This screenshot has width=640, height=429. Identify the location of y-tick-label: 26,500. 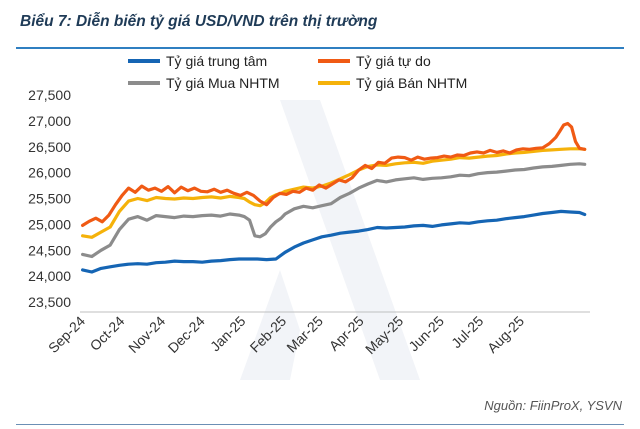
(49, 147).